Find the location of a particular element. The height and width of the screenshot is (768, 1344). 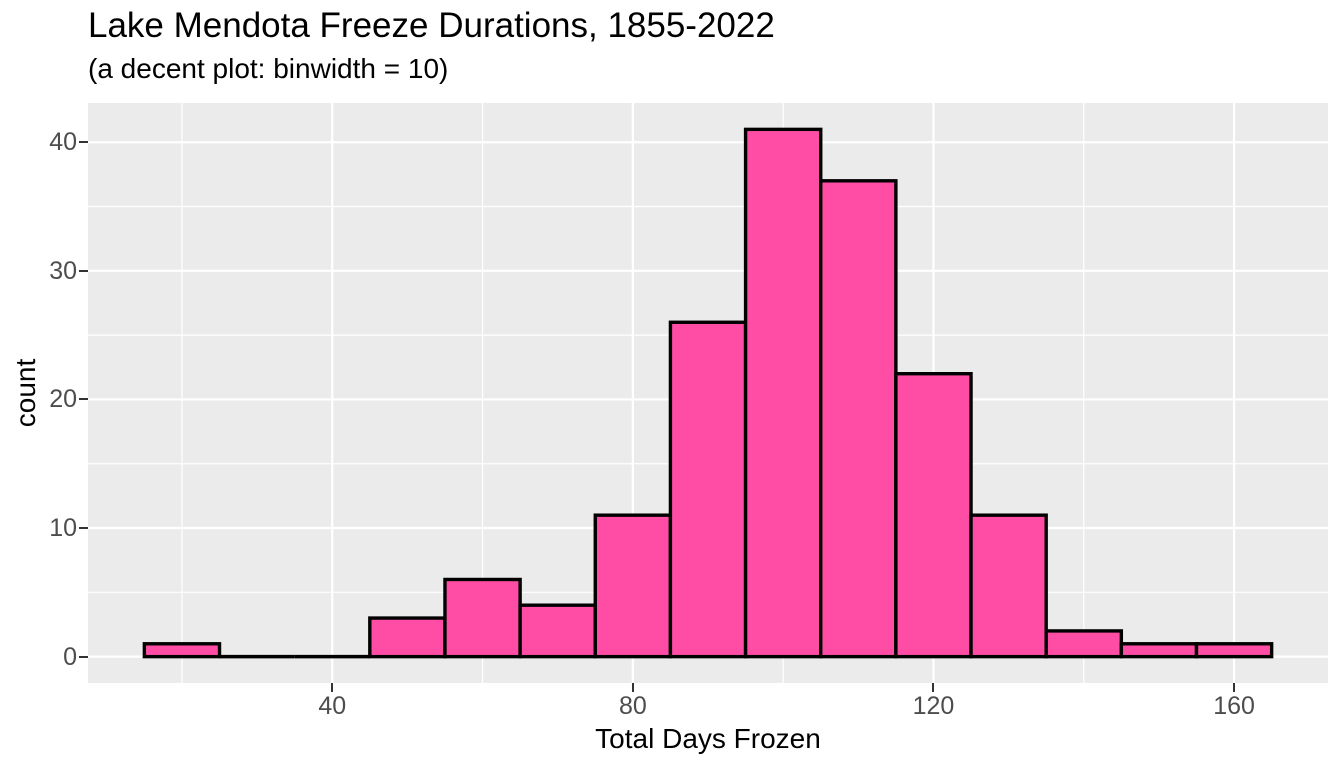

y-tick-label: 0 is located at coordinates (70, 656).